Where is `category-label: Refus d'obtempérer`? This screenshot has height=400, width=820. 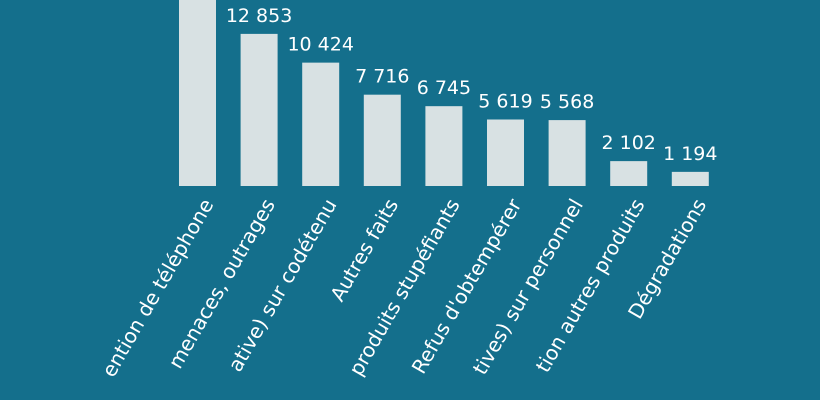 category-label: Refus d'obtempérer is located at coordinates (467, 286).